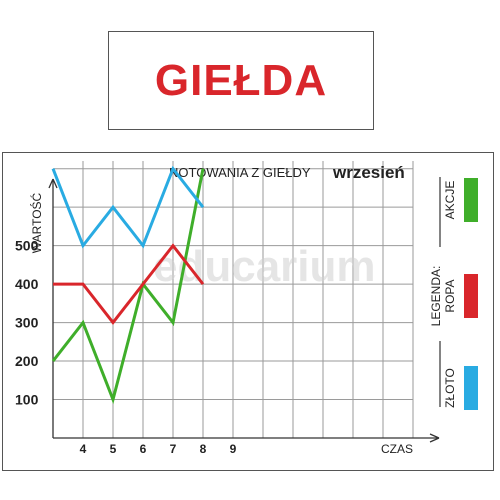  I want to click on x-tick-label: 6, so click(143, 449).